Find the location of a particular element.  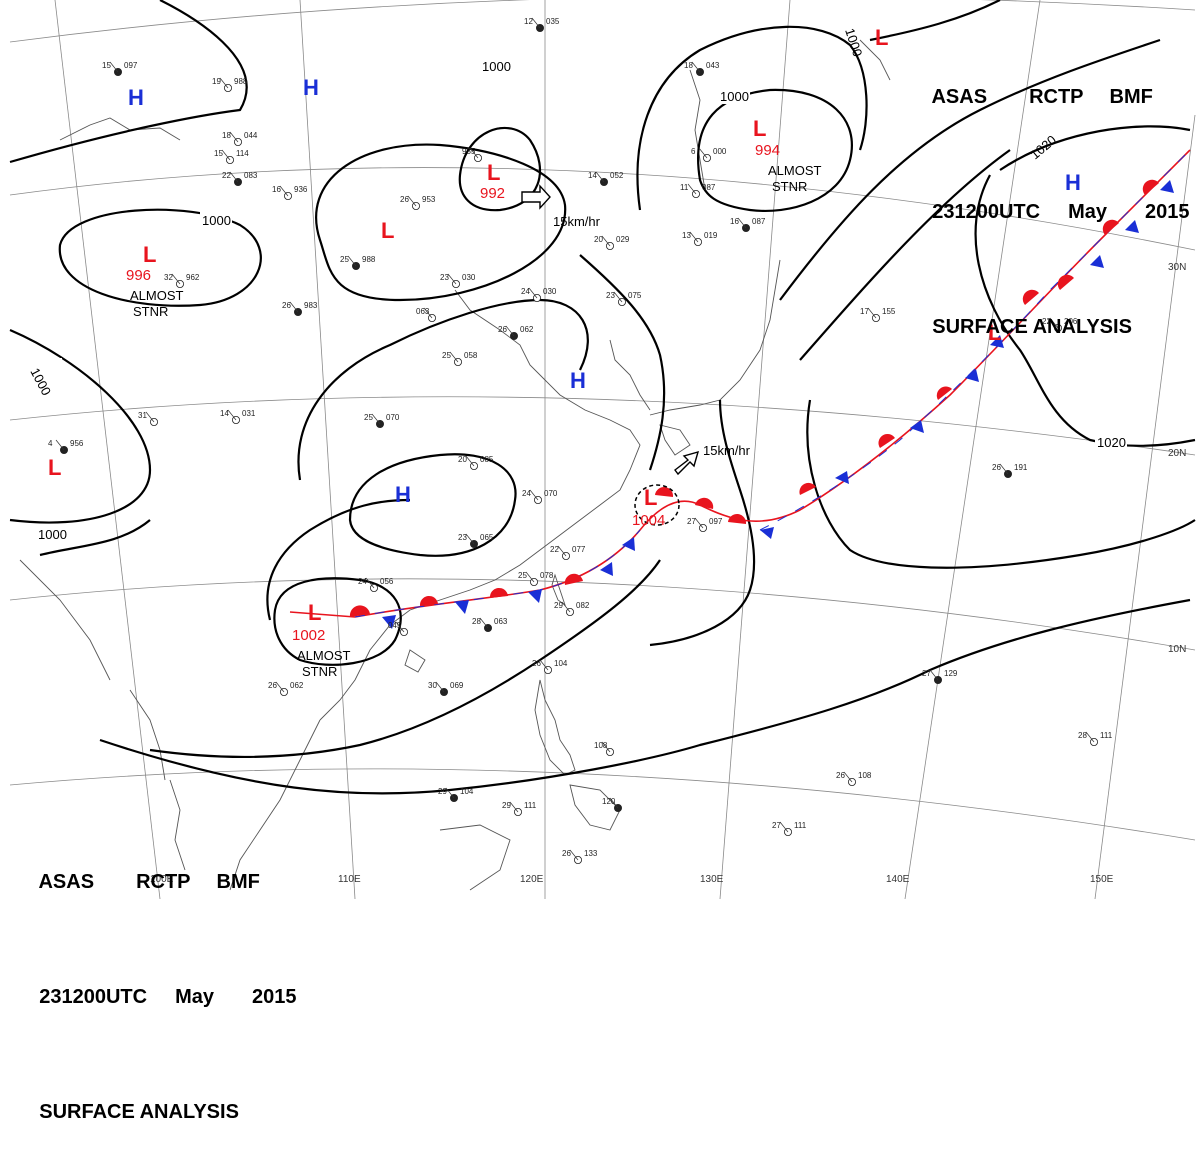

lat-label: 30N is located at coordinates (1177, 267).